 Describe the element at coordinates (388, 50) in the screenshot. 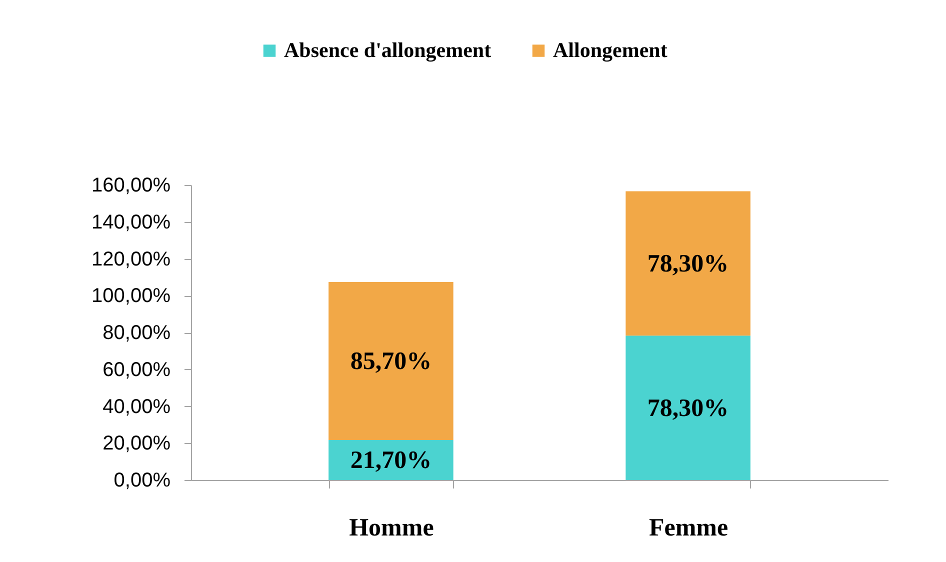

I see `legend-label: Absence d'allongement` at that location.